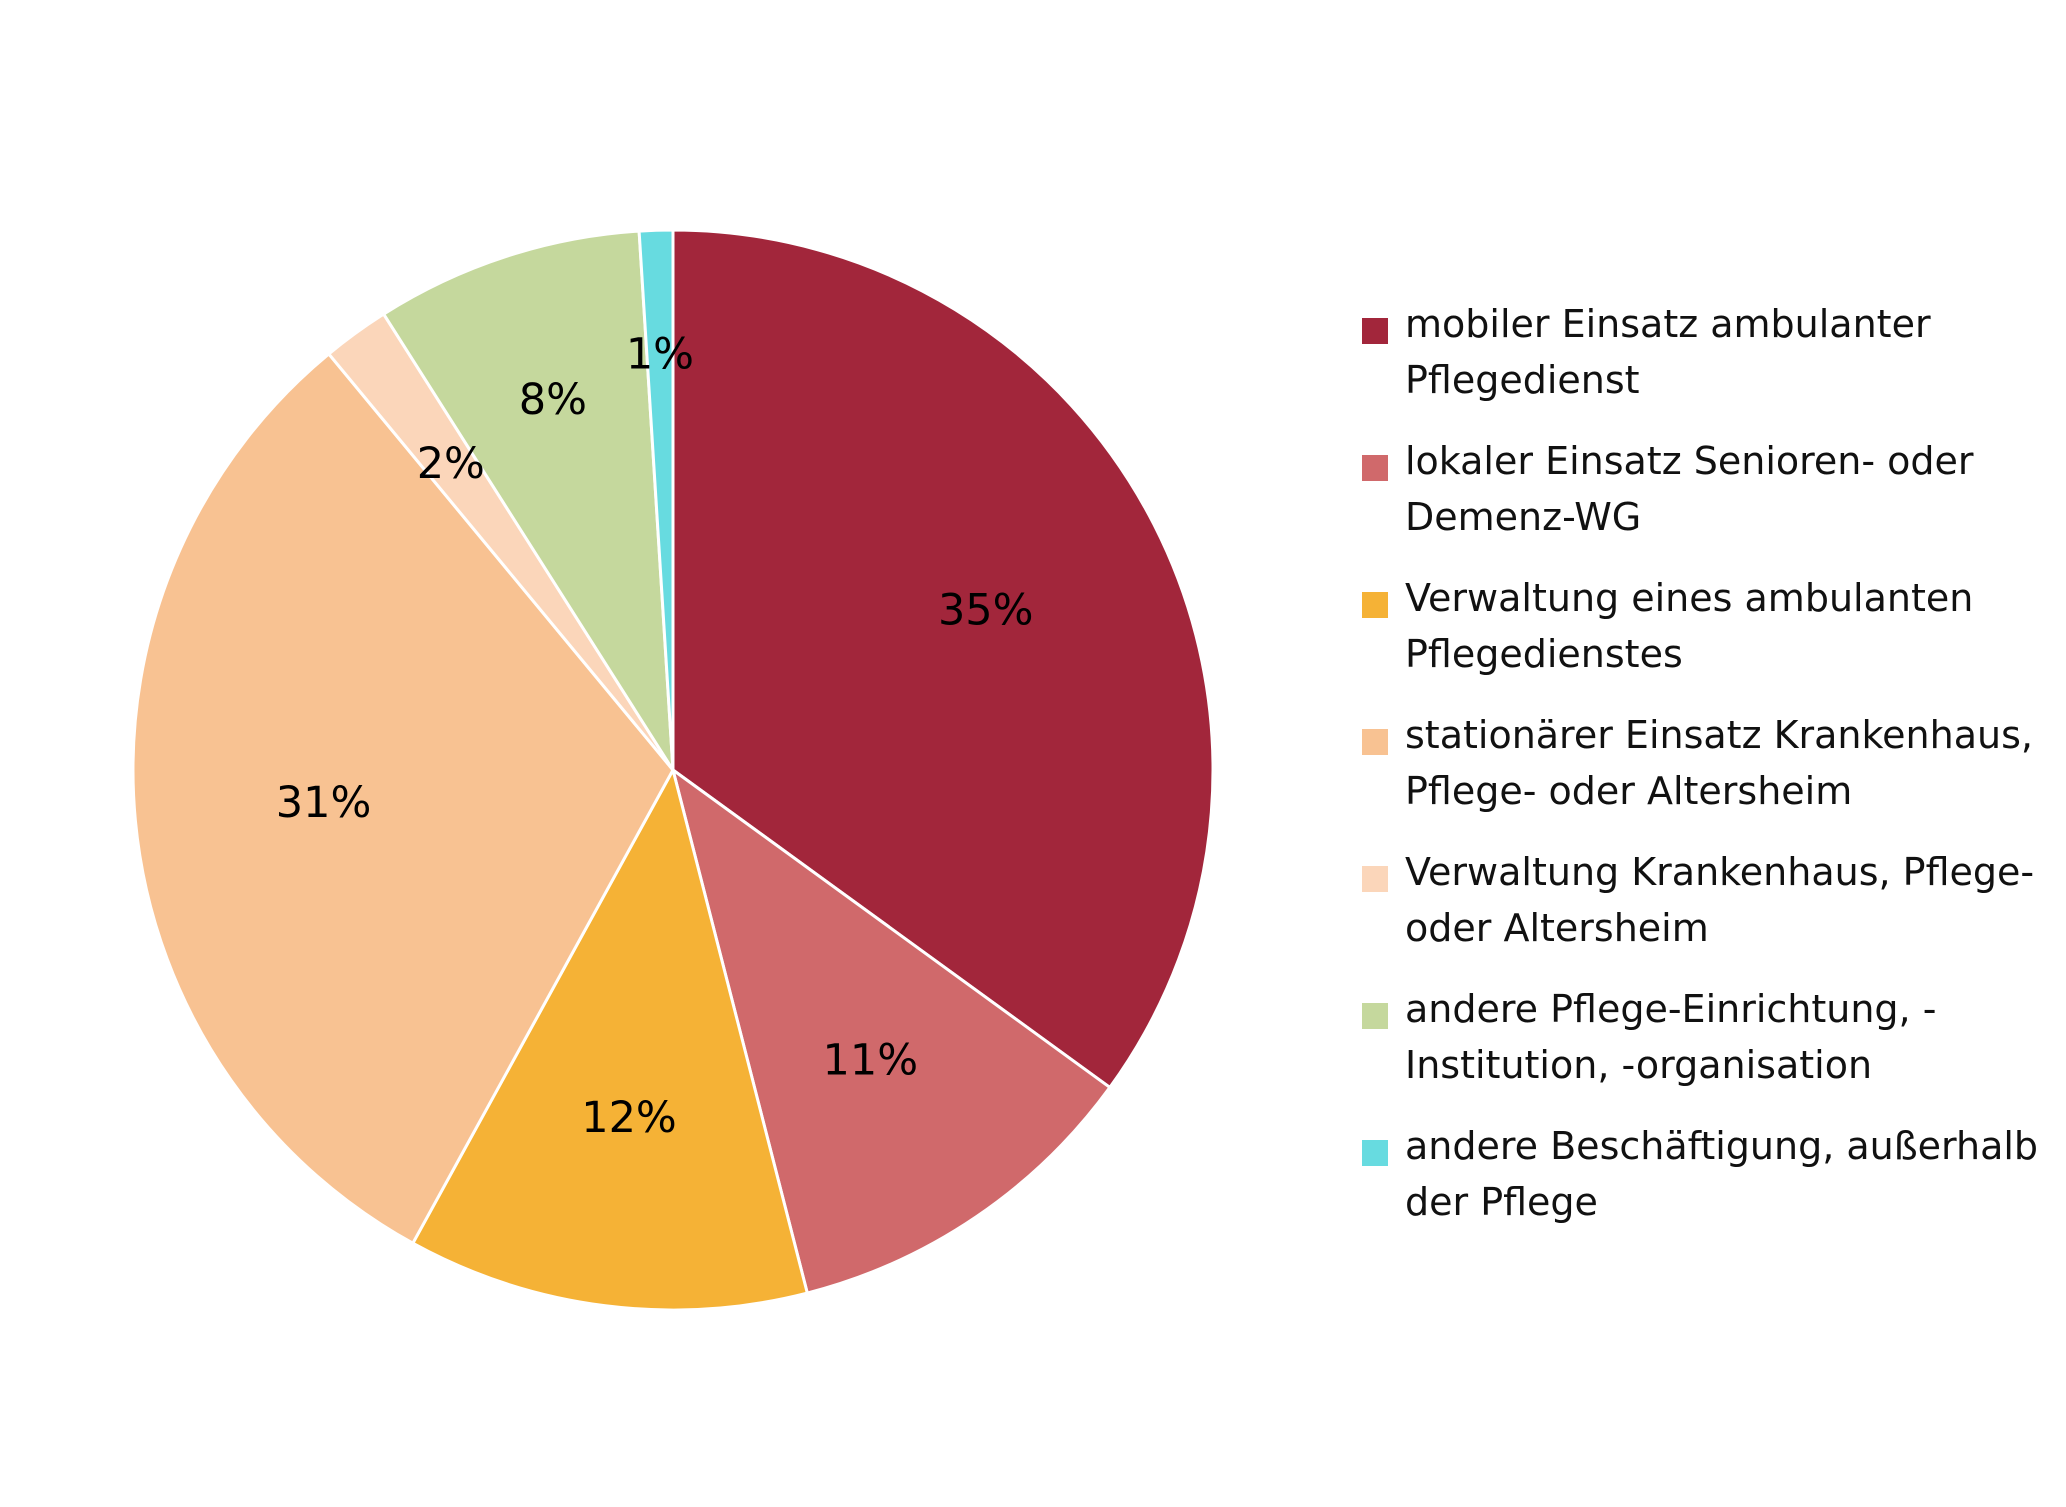 This screenshot has height=1507, width=2066. Describe the element at coordinates (986, 611) in the screenshot. I see `slice-value-label-1: 35%` at that location.